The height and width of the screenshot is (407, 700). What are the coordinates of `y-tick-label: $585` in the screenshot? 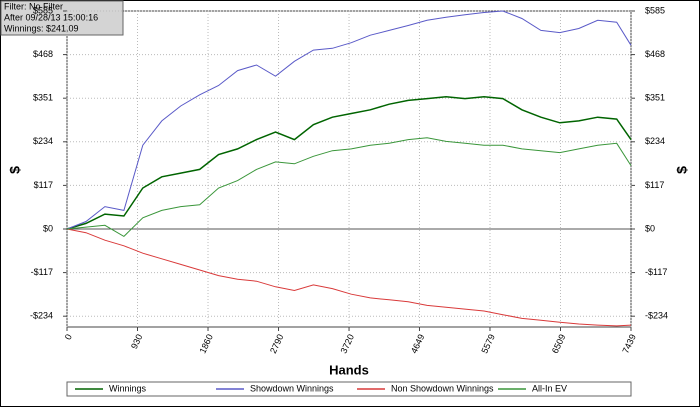 It's located at (43, 10).